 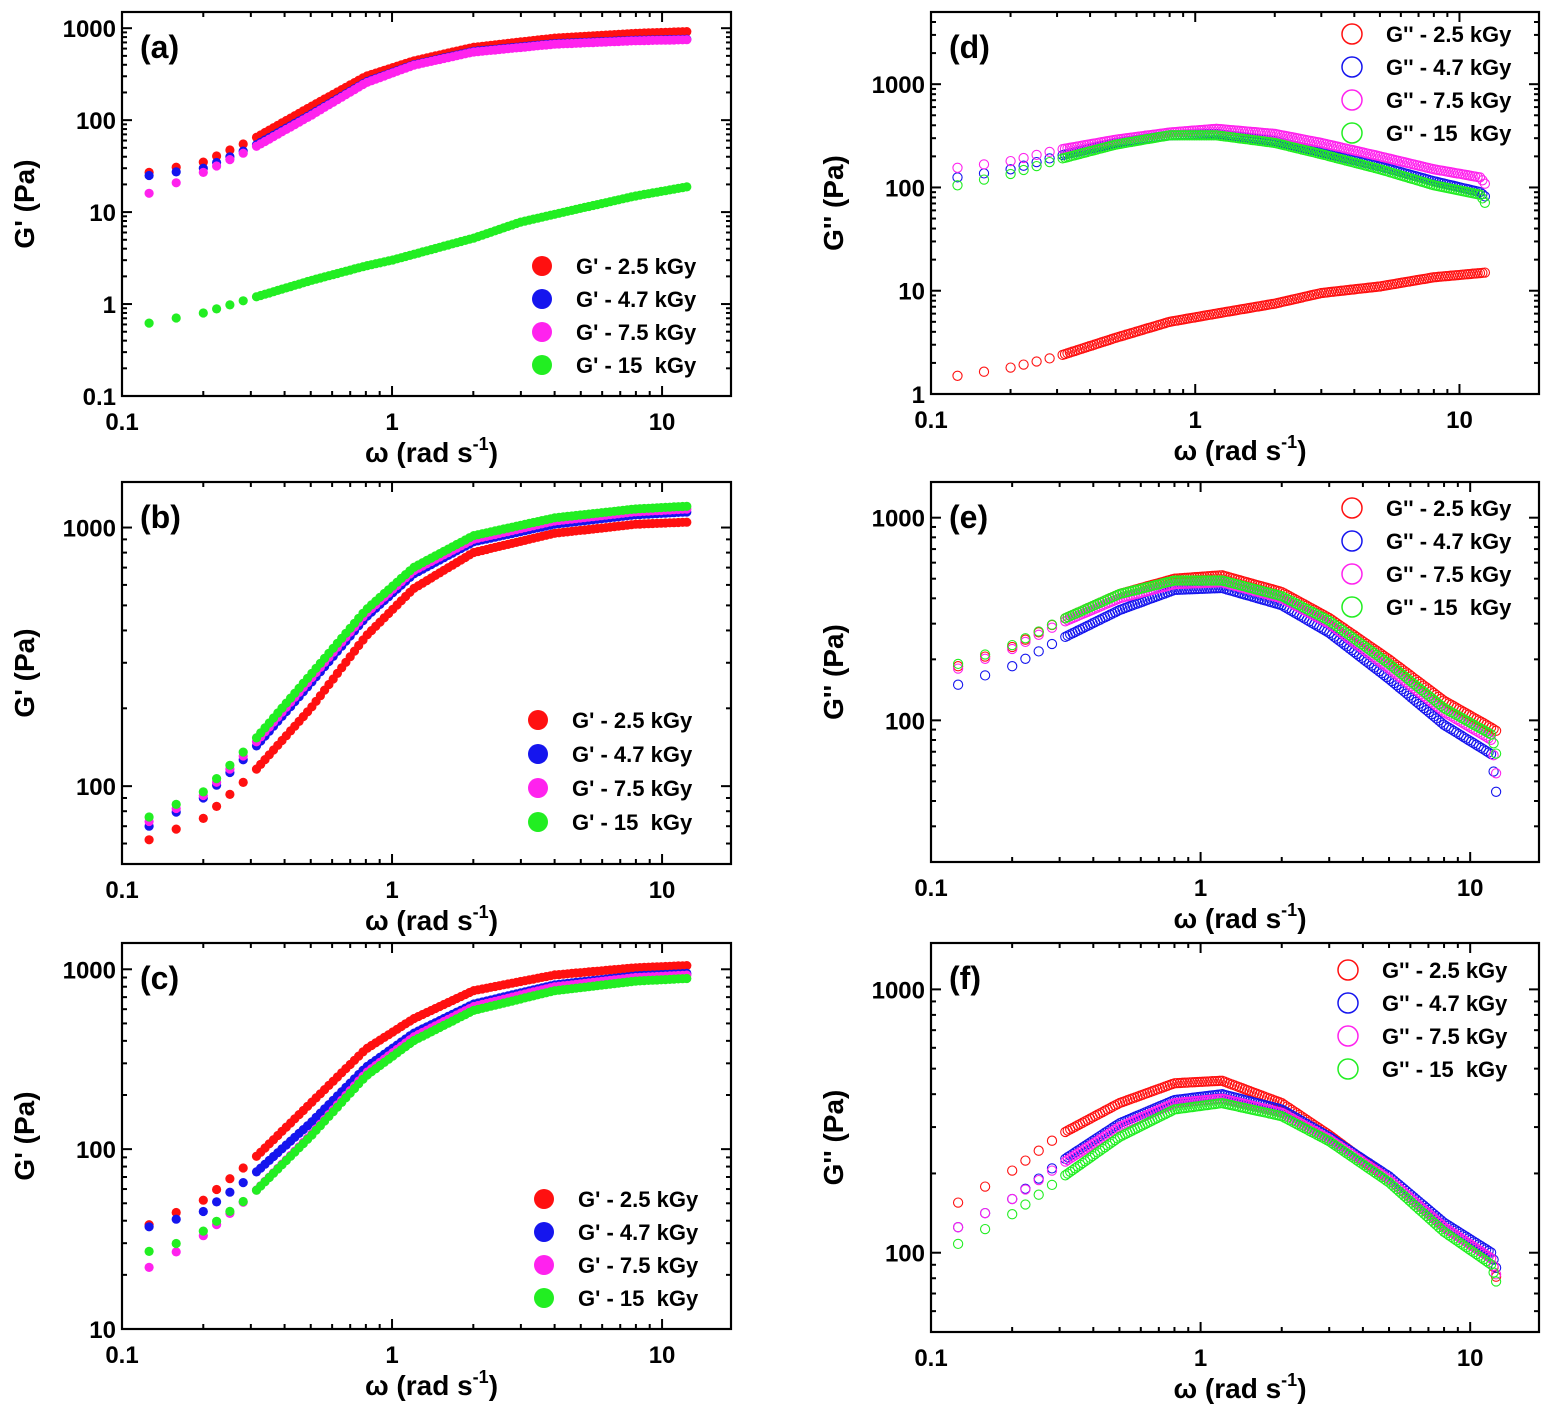 I want to click on plot-frame, so click(x=426, y=1136).